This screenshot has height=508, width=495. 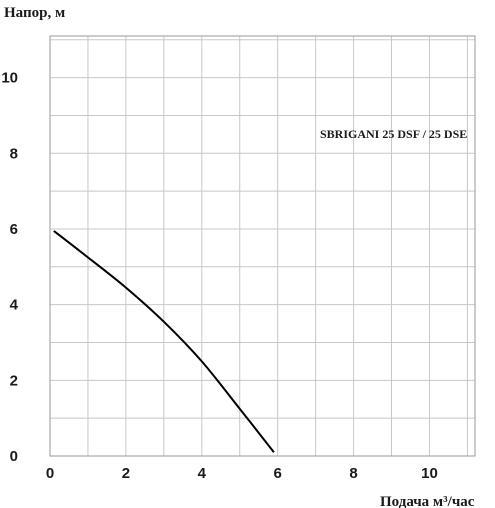 I want to click on x-axis-label: Подача м³/час, so click(x=427, y=501).